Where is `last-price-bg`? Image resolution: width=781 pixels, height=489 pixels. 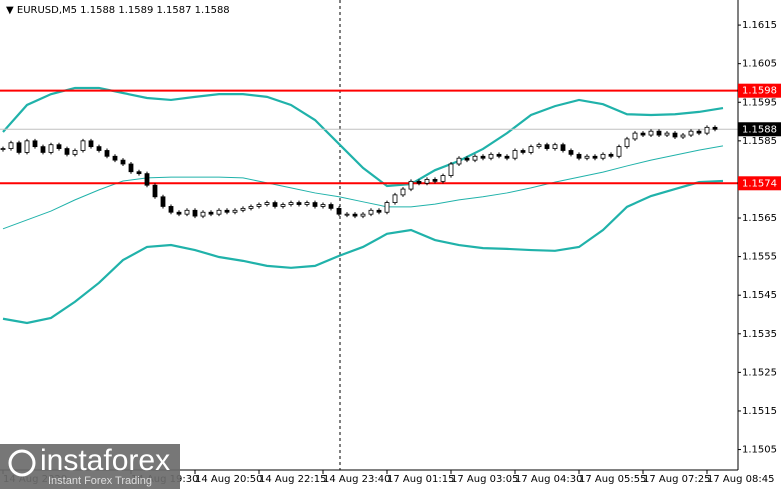 last-price-bg is located at coordinates (759, 129).